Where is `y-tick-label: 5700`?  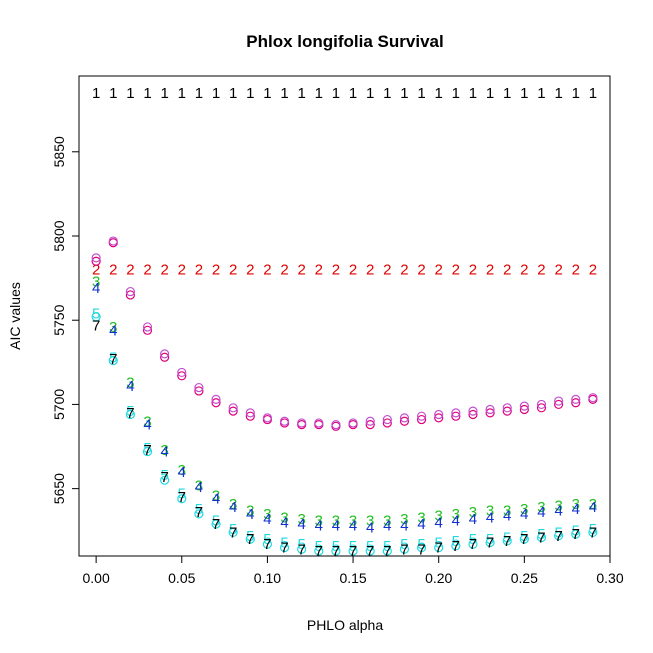 y-tick-label: 5700 is located at coordinates (59, 404).